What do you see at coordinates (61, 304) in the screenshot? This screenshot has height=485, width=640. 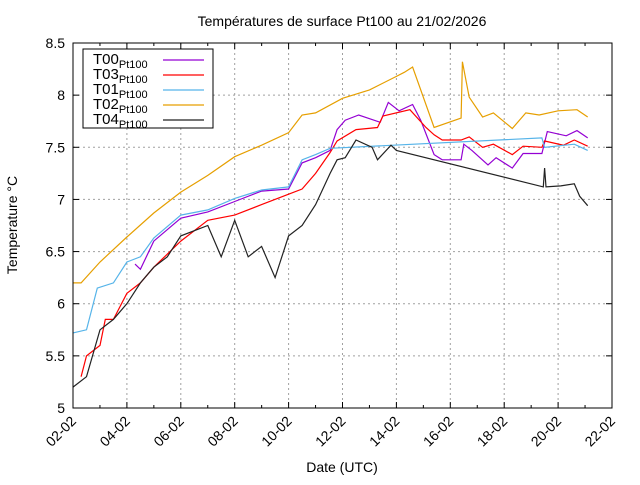 I see `y-tick-label: 6` at bounding box center [61, 304].